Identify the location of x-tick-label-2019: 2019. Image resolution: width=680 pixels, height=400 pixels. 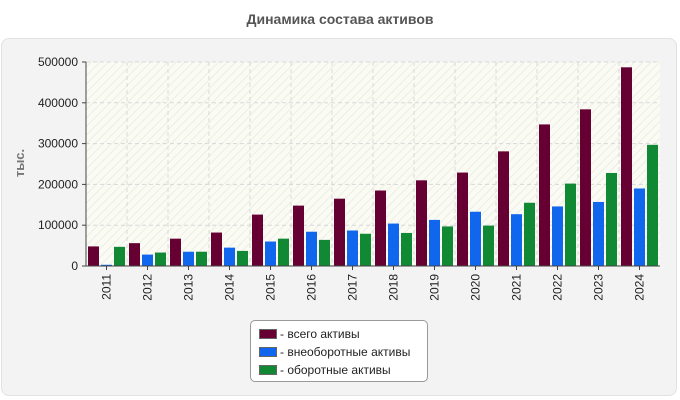
(435, 287).